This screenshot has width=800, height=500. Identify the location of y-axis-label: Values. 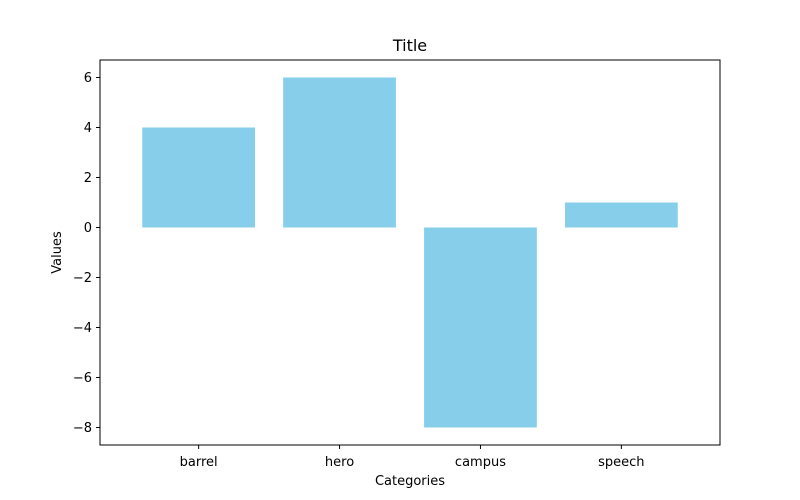
(57, 252).